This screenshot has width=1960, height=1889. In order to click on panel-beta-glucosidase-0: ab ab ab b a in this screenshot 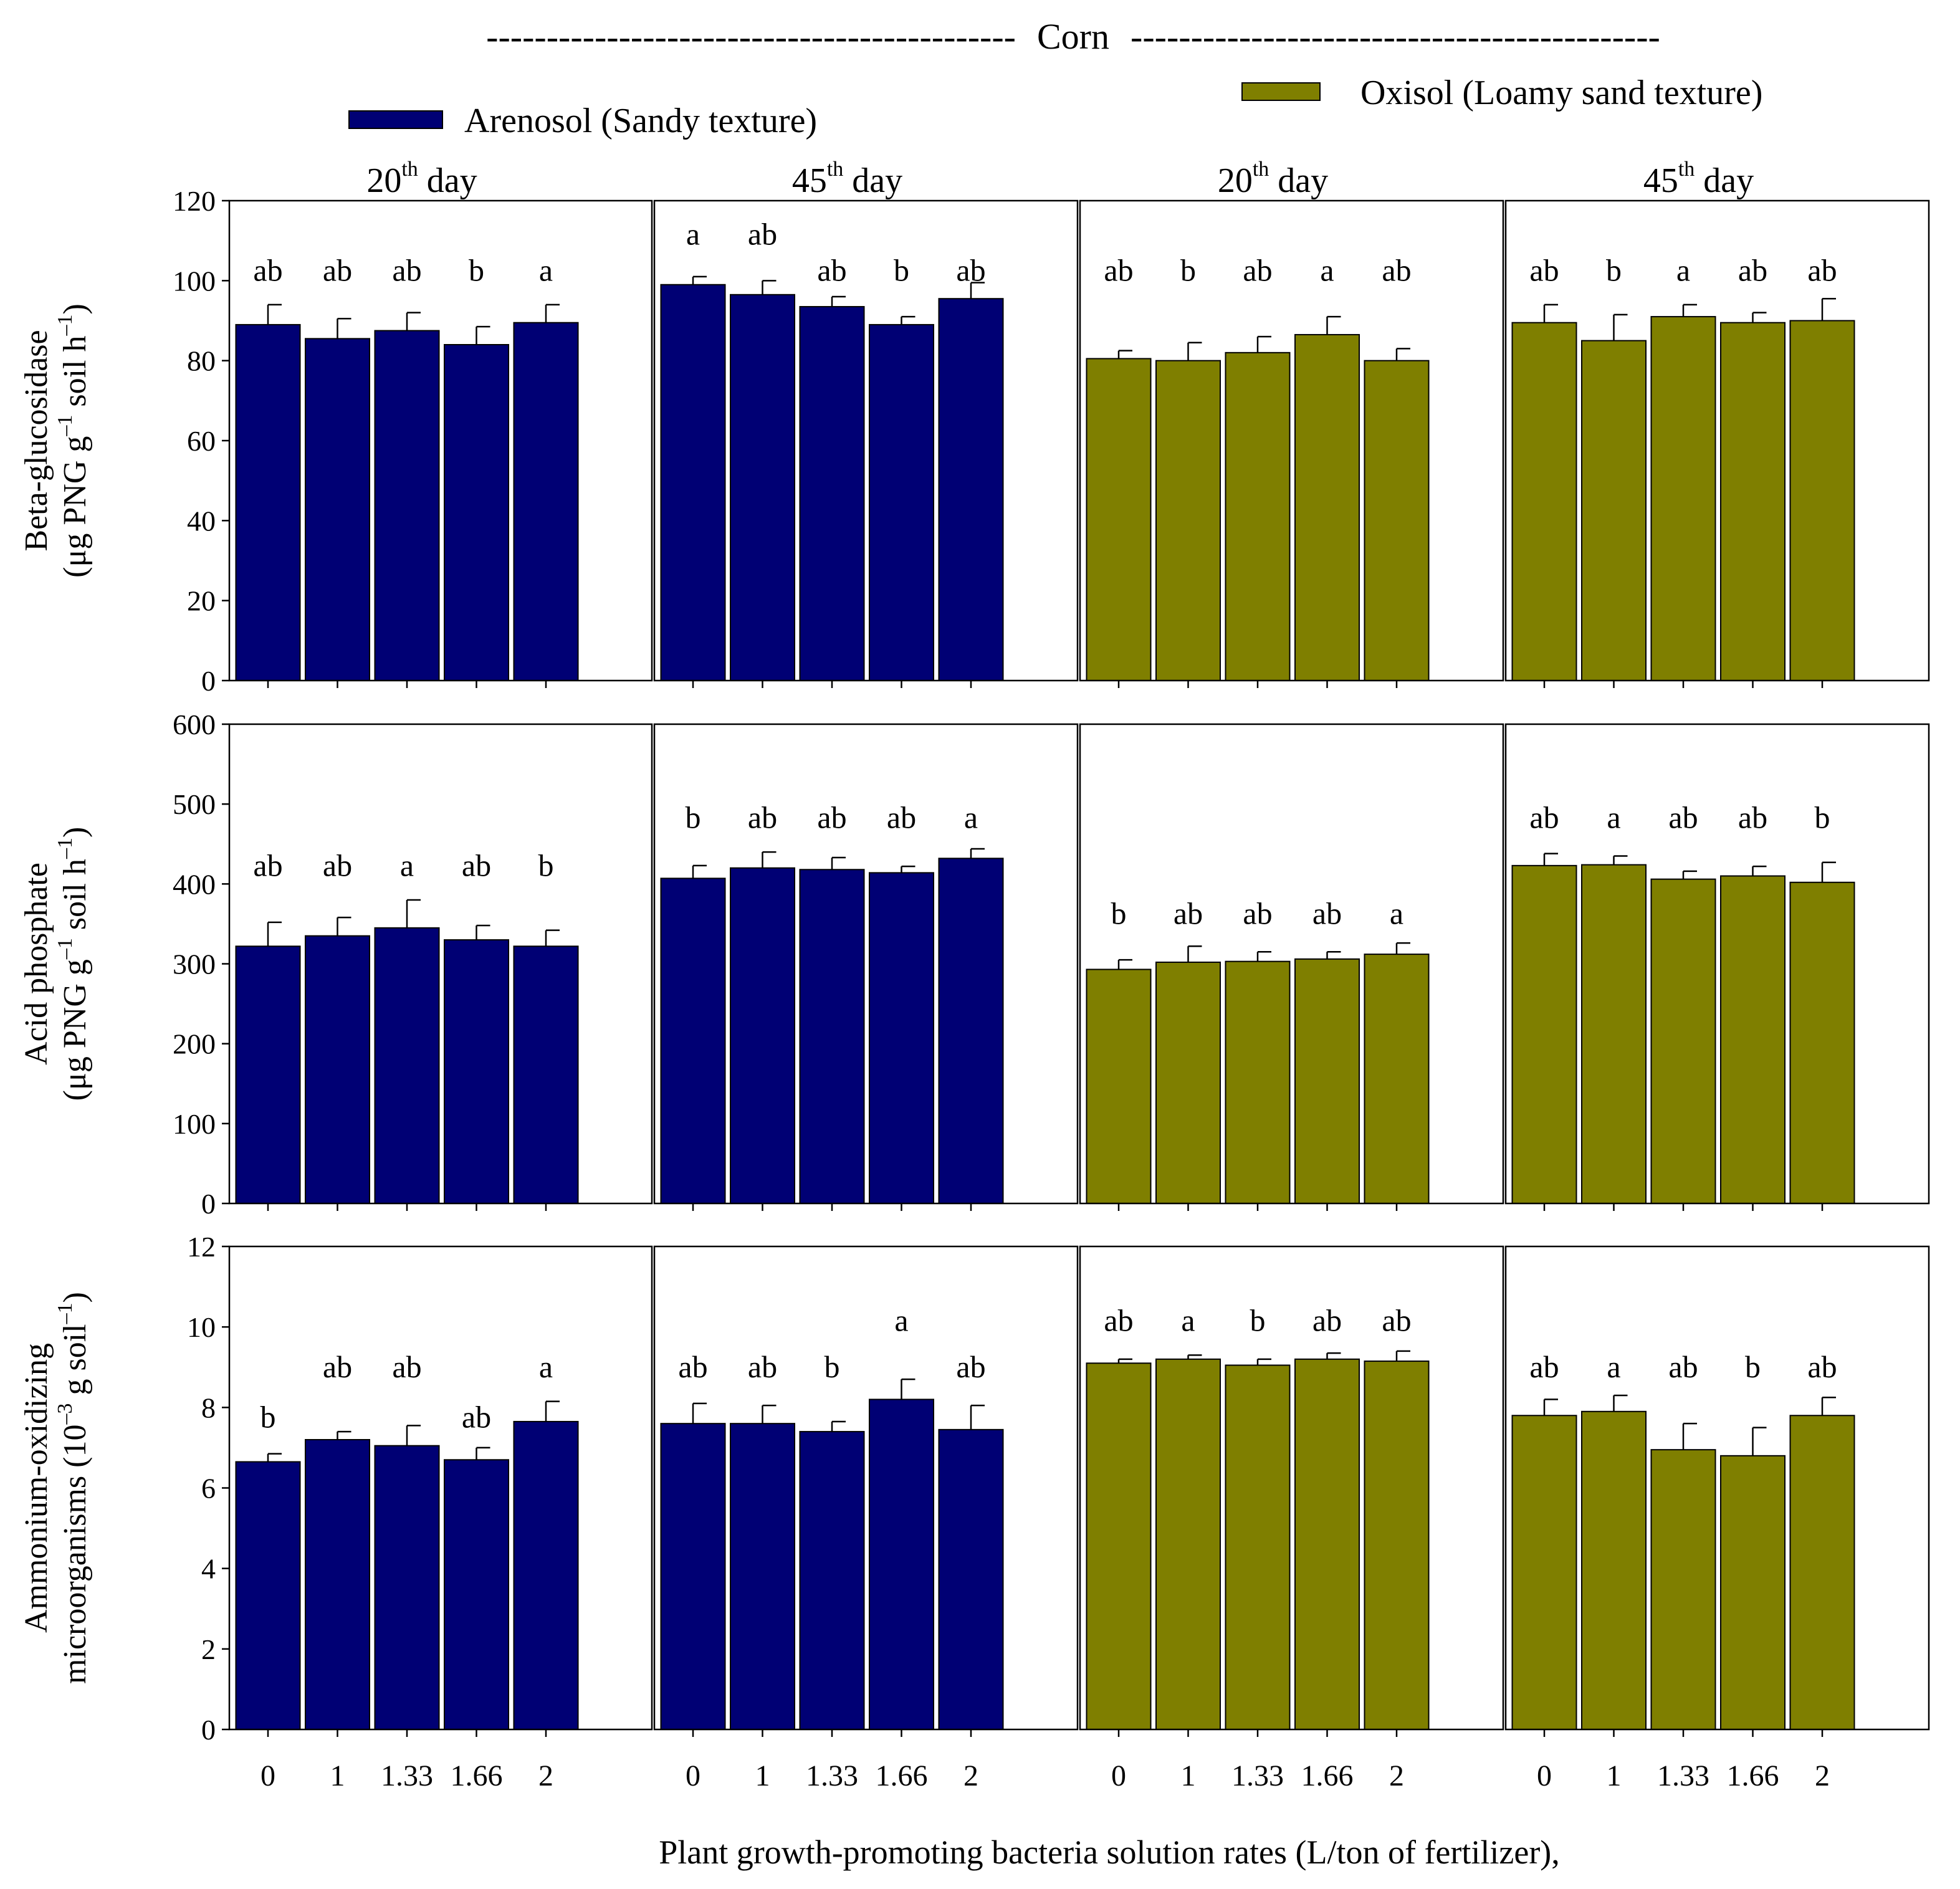, I will do `click(440, 444)`.